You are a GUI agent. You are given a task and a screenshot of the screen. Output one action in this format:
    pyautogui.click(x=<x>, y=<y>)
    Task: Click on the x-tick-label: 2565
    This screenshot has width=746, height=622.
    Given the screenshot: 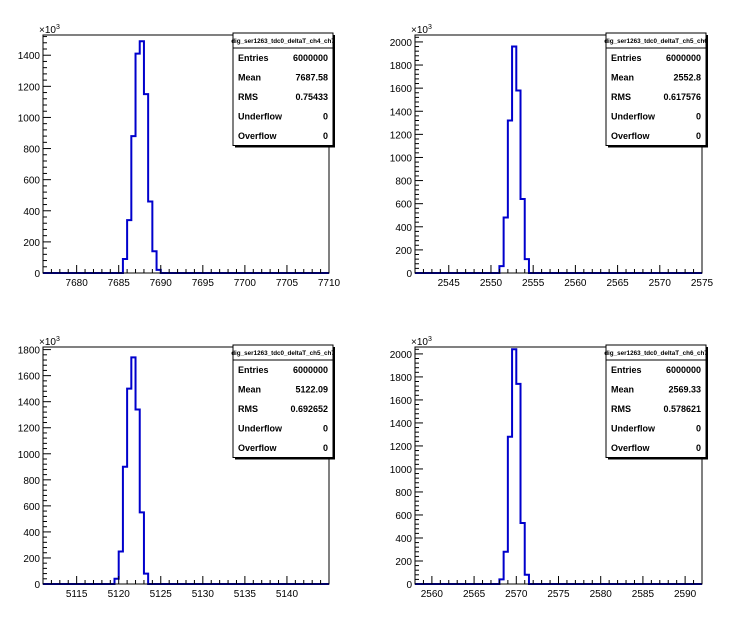 What is the action you would take?
    pyautogui.click(x=617, y=283)
    